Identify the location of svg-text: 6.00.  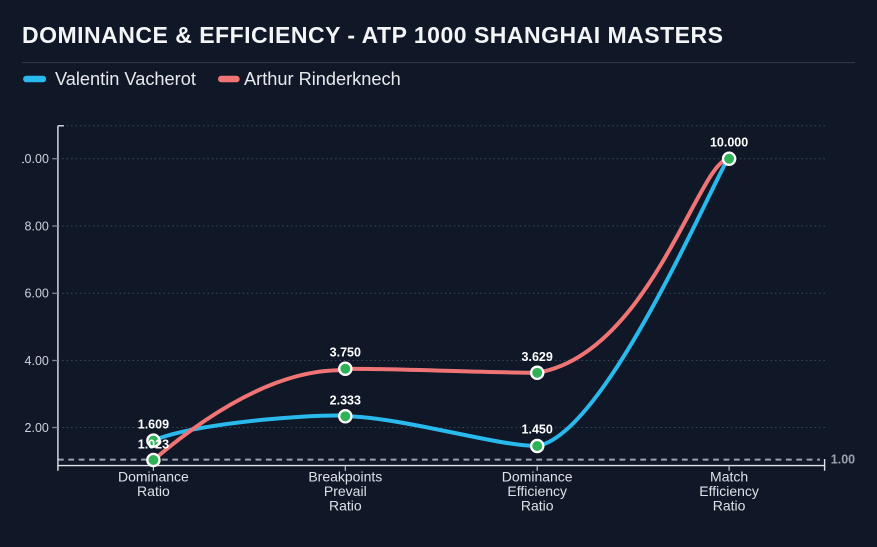
(37, 294).